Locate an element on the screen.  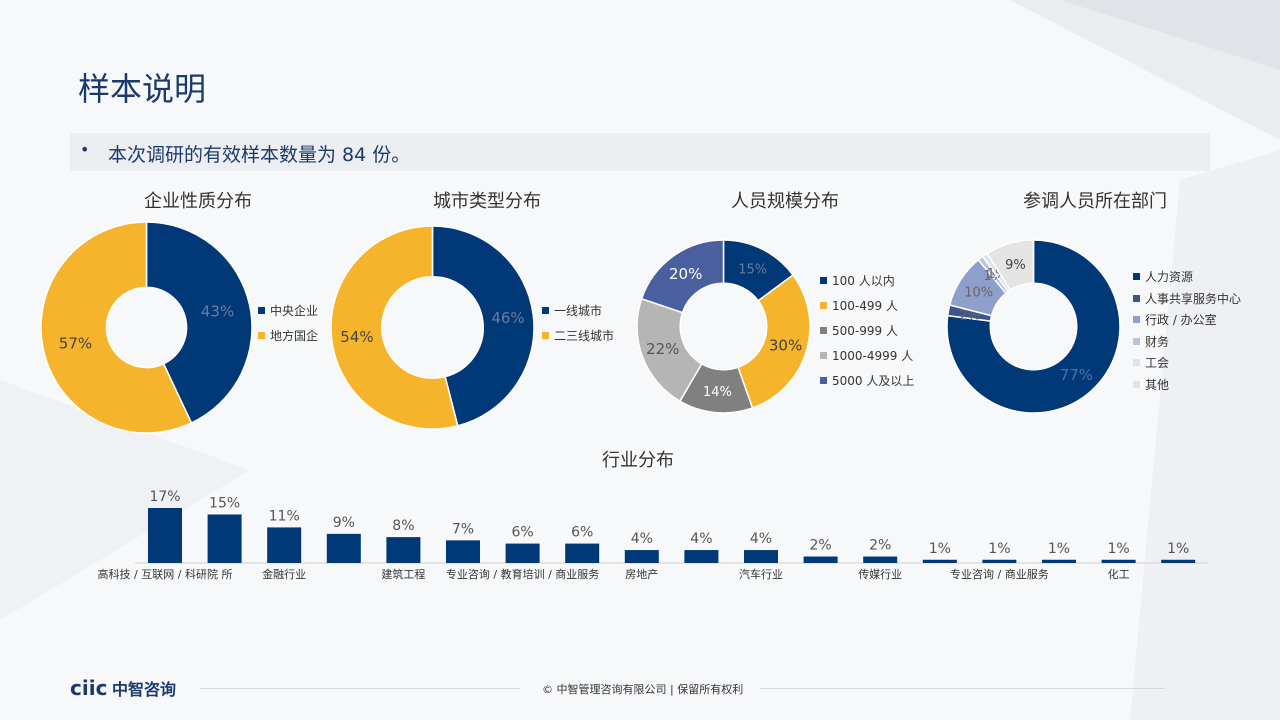
donut-chart-headcount: 15% 30% 14% 22% 20% is located at coordinates (723, 326).